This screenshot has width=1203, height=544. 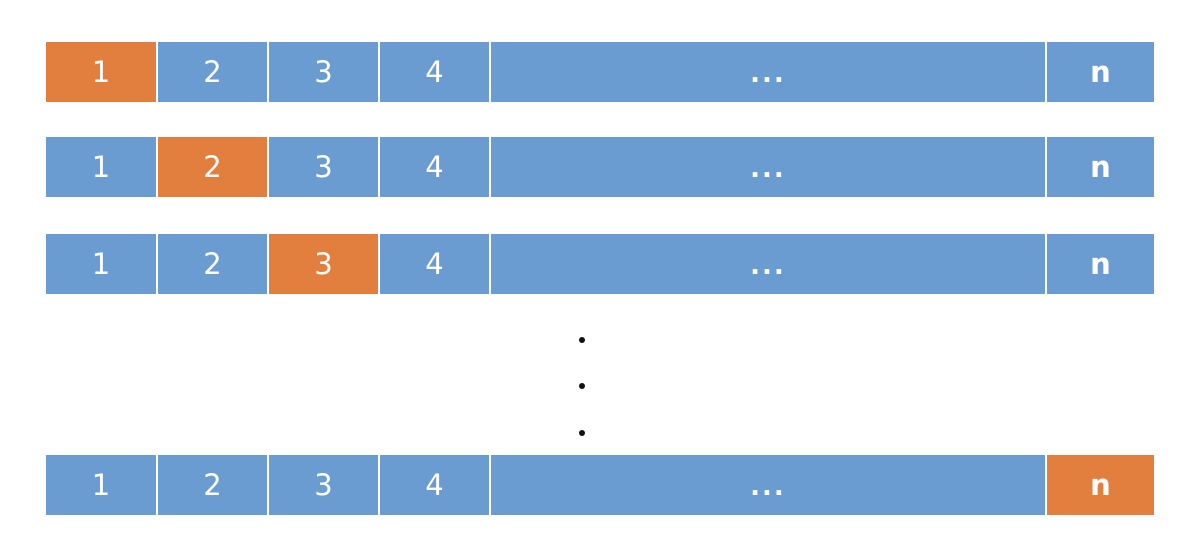 I want to click on sequence-row-2: 1 2 3 4 ... n, so click(x=600, y=167).